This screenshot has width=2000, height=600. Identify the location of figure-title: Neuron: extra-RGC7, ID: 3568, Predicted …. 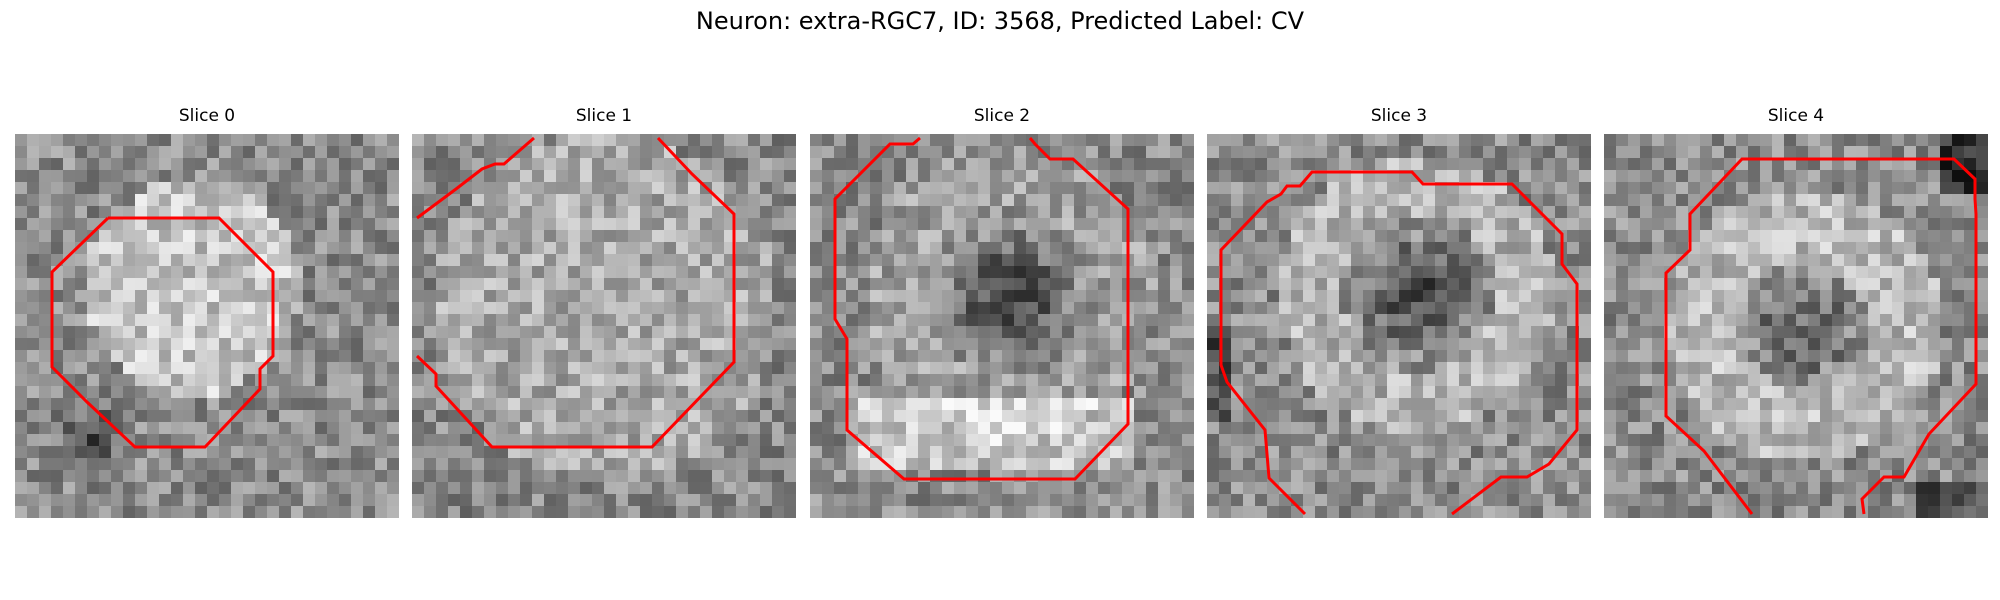
(1000, 21).